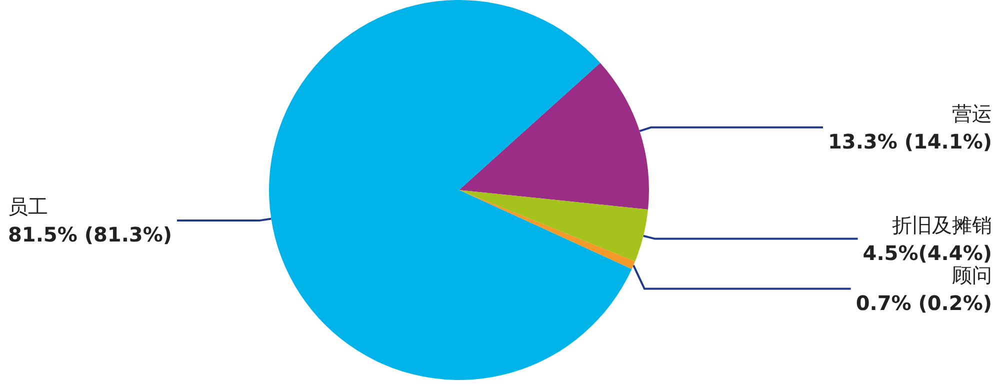  I want to click on data-label: 13.3% (14.1%), so click(910, 141).